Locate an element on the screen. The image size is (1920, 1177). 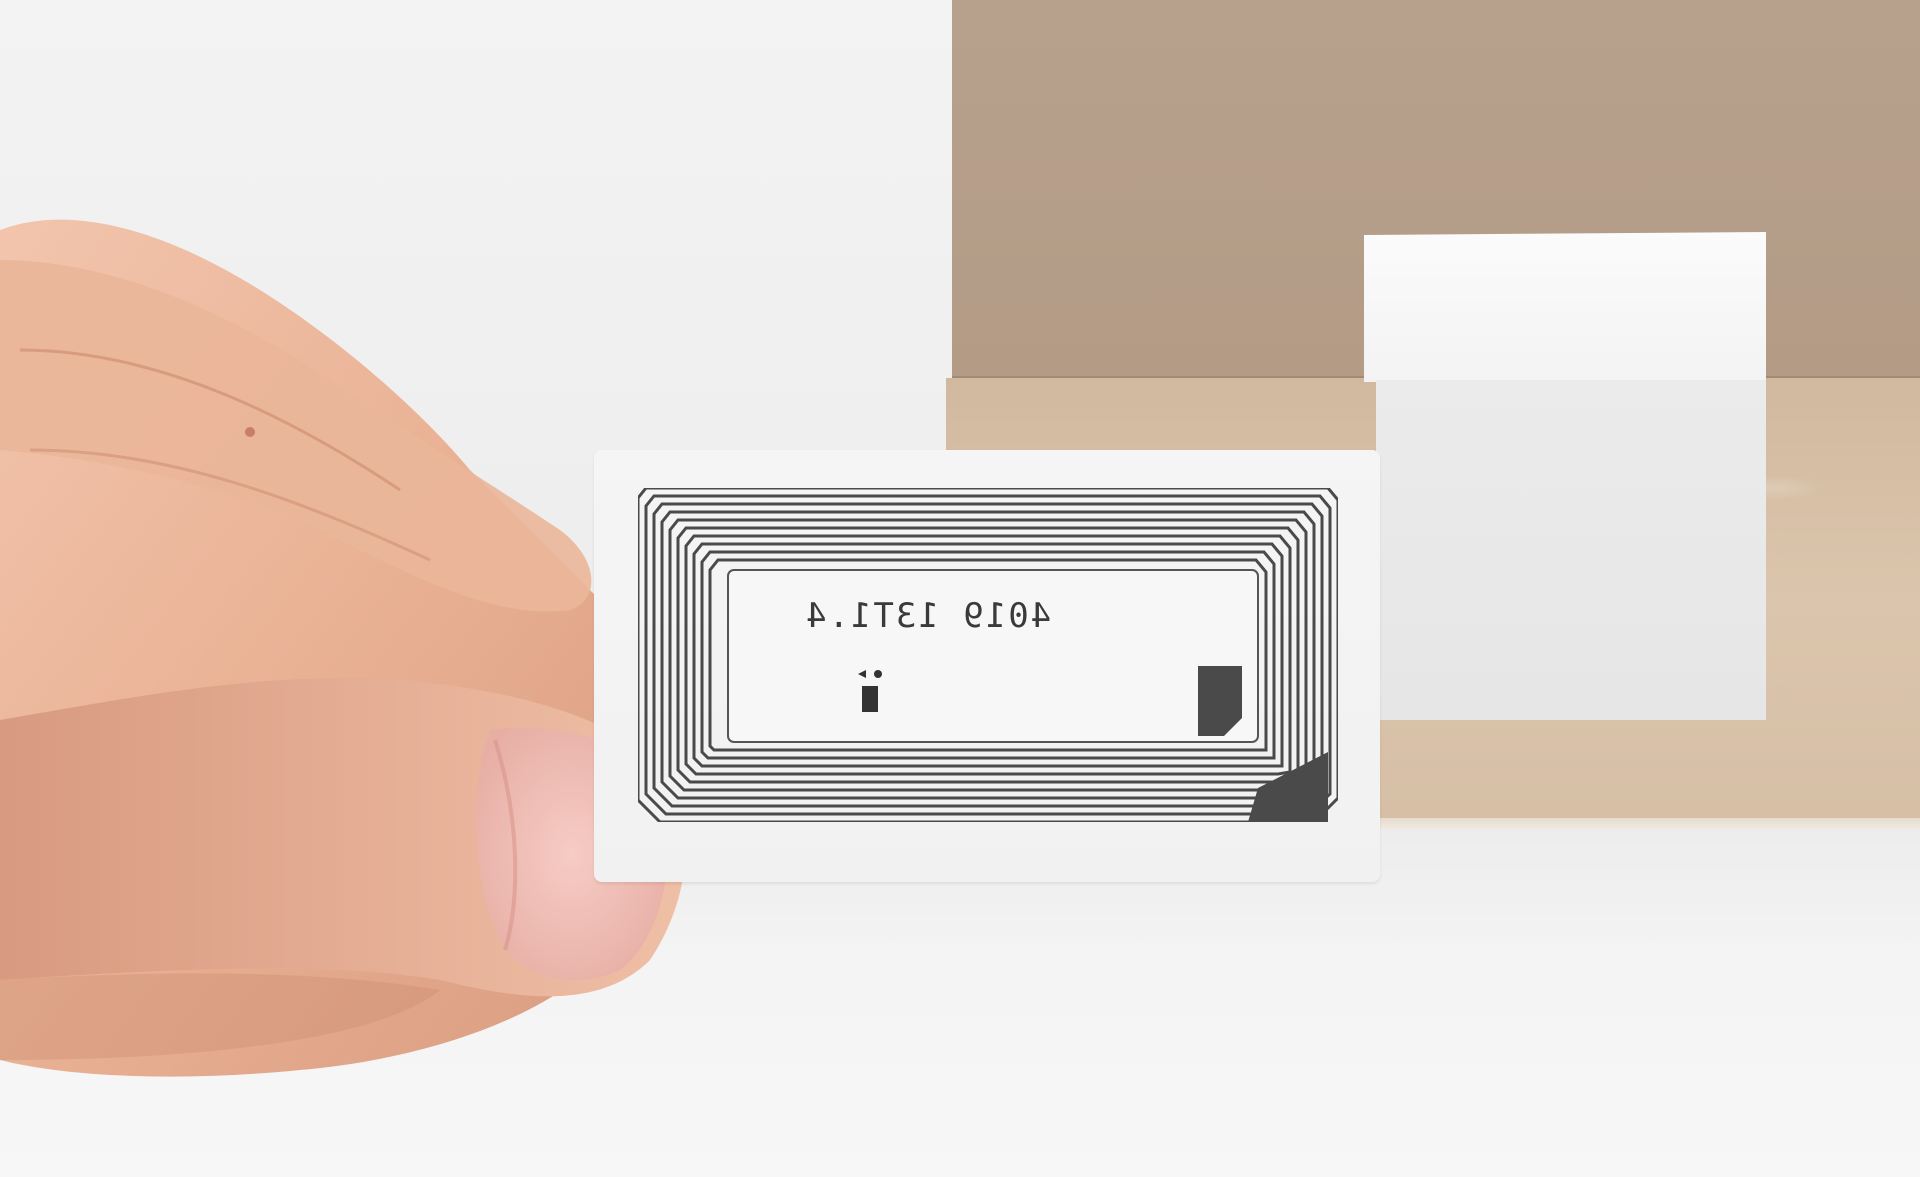
white-block-front is located at coordinates (1571, 550).